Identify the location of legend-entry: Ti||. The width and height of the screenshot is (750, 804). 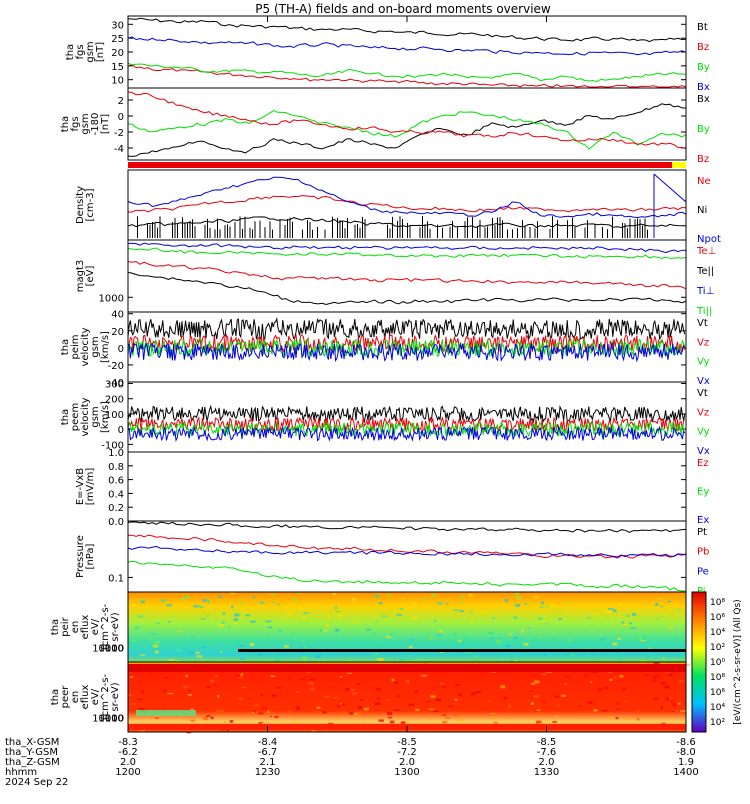
(704, 311).